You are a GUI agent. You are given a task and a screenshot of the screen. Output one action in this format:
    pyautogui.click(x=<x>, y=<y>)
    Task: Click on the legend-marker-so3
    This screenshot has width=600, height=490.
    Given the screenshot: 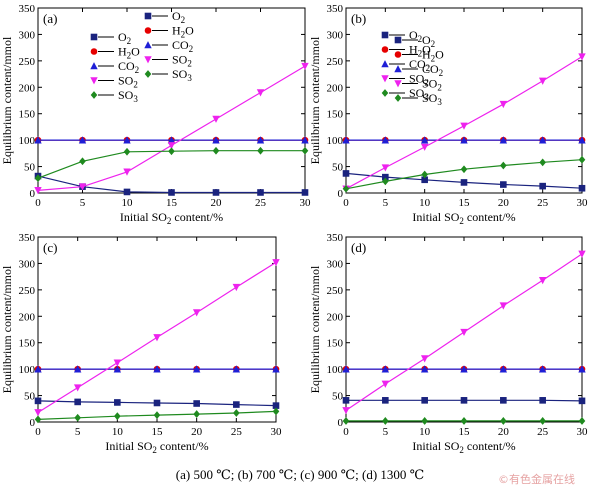 What is the action you would take?
    pyautogui.click(x=385, y=93)
    